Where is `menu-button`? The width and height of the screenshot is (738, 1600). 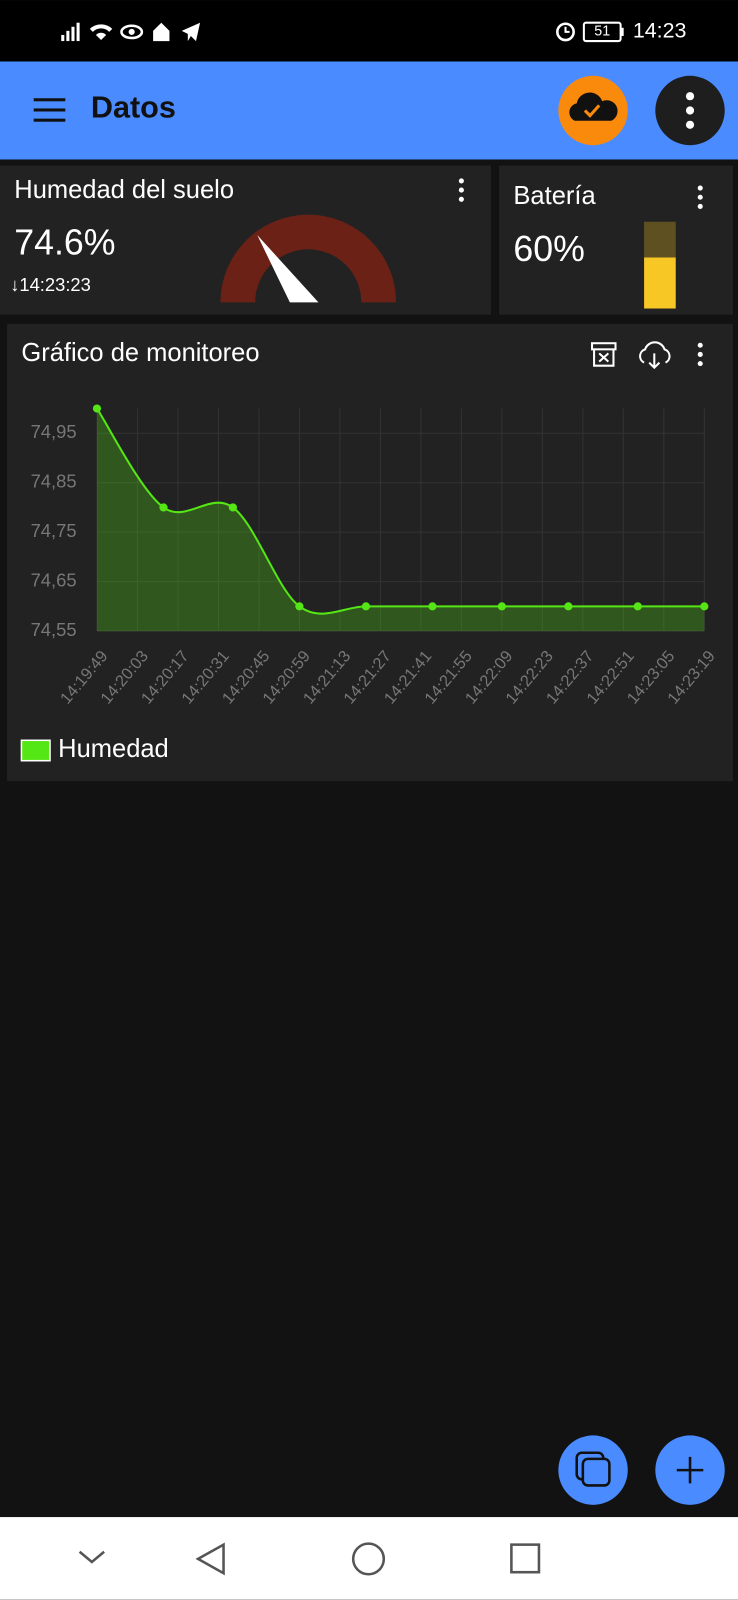 menu-button is located at coordinates (49, 110).